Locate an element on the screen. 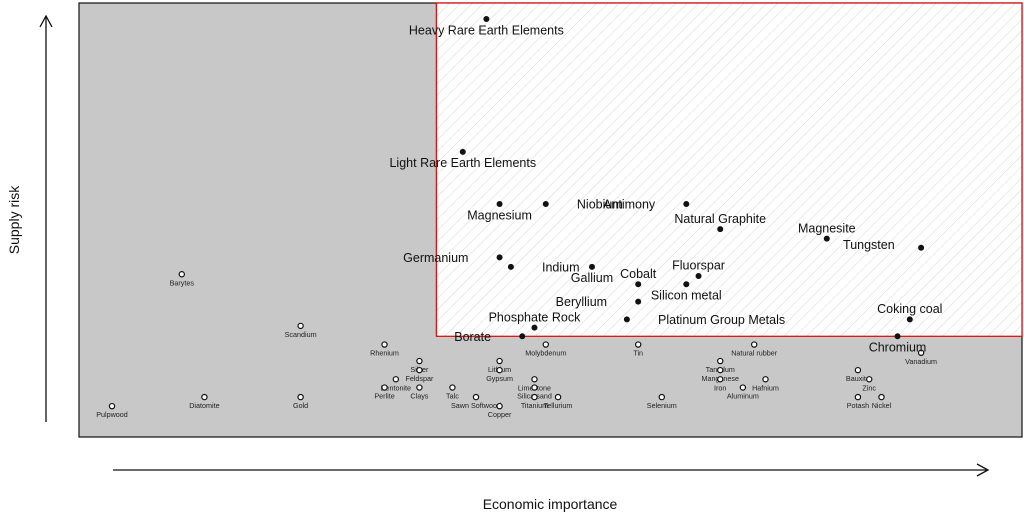  label-clays: Clays is located at coordinates (419, 396).